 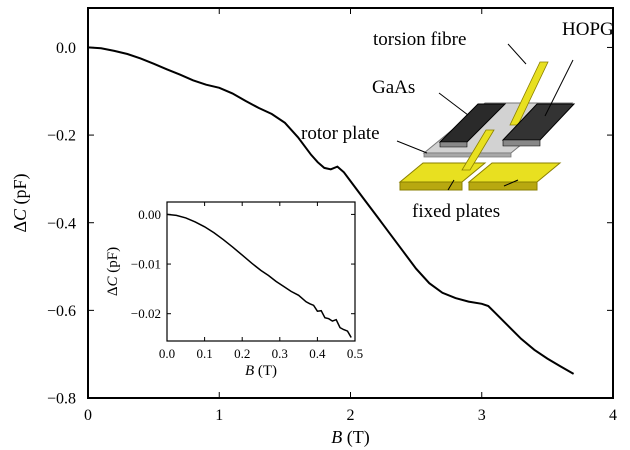 What do you see at coordinates (261, 371) in the screenshot?
I see `inset-x-axis-label: B (T)` at bounding box center [261, 371].